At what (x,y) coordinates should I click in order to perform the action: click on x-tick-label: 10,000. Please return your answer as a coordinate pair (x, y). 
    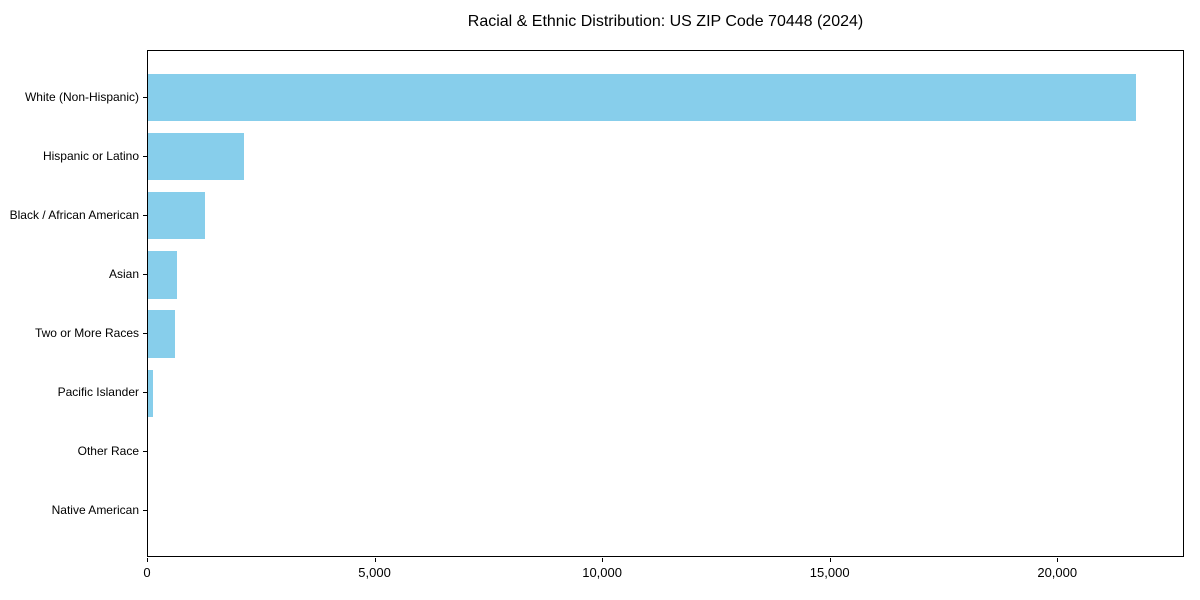
    Looking at the image, I should click on (602, 572).